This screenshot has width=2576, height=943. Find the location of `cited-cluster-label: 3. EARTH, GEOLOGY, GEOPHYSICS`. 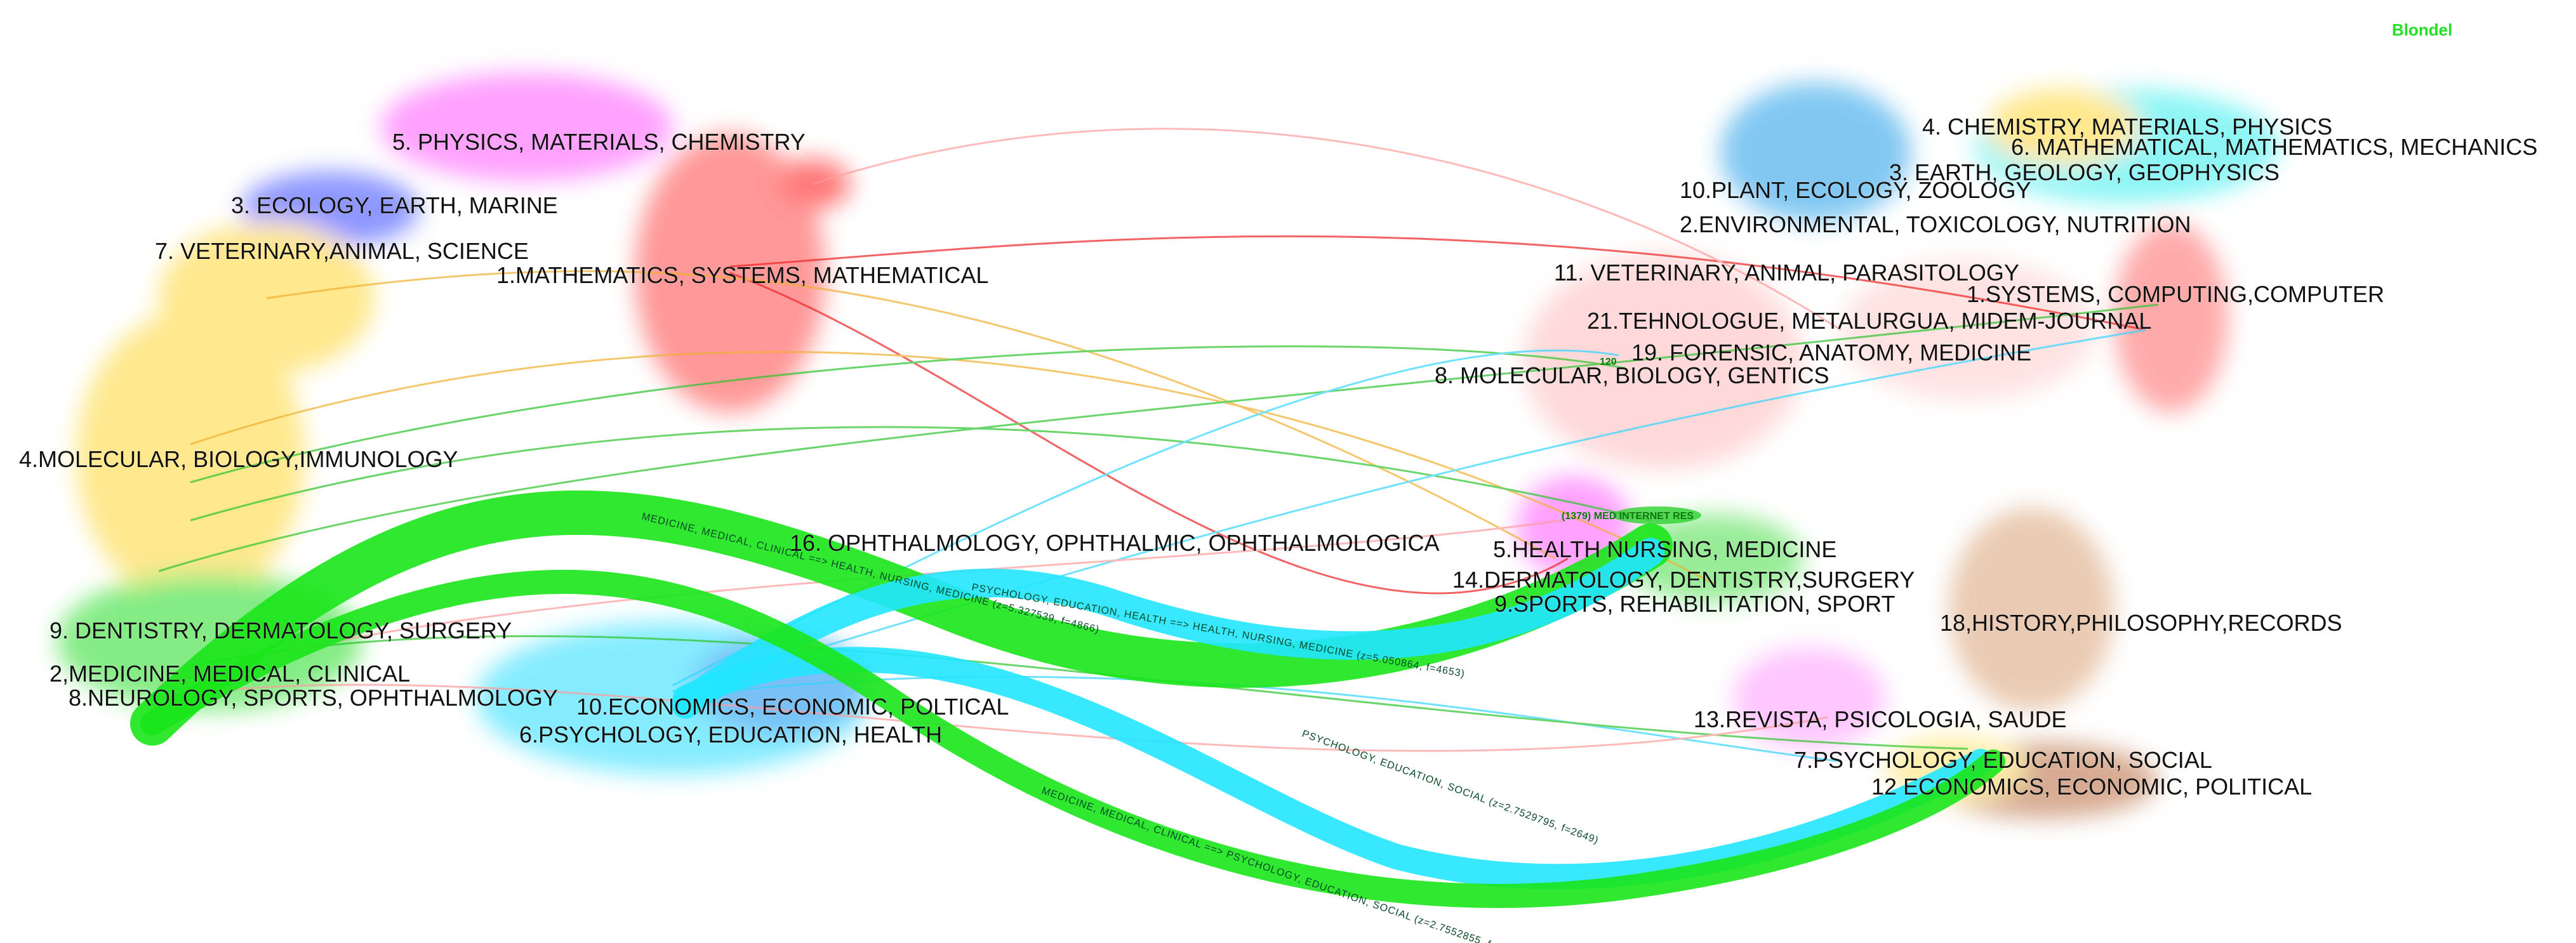

cited-cluster-label: 3. EARTH, GEOLOGY, GEOPHYSICS is located at coordinates (2084, 172).